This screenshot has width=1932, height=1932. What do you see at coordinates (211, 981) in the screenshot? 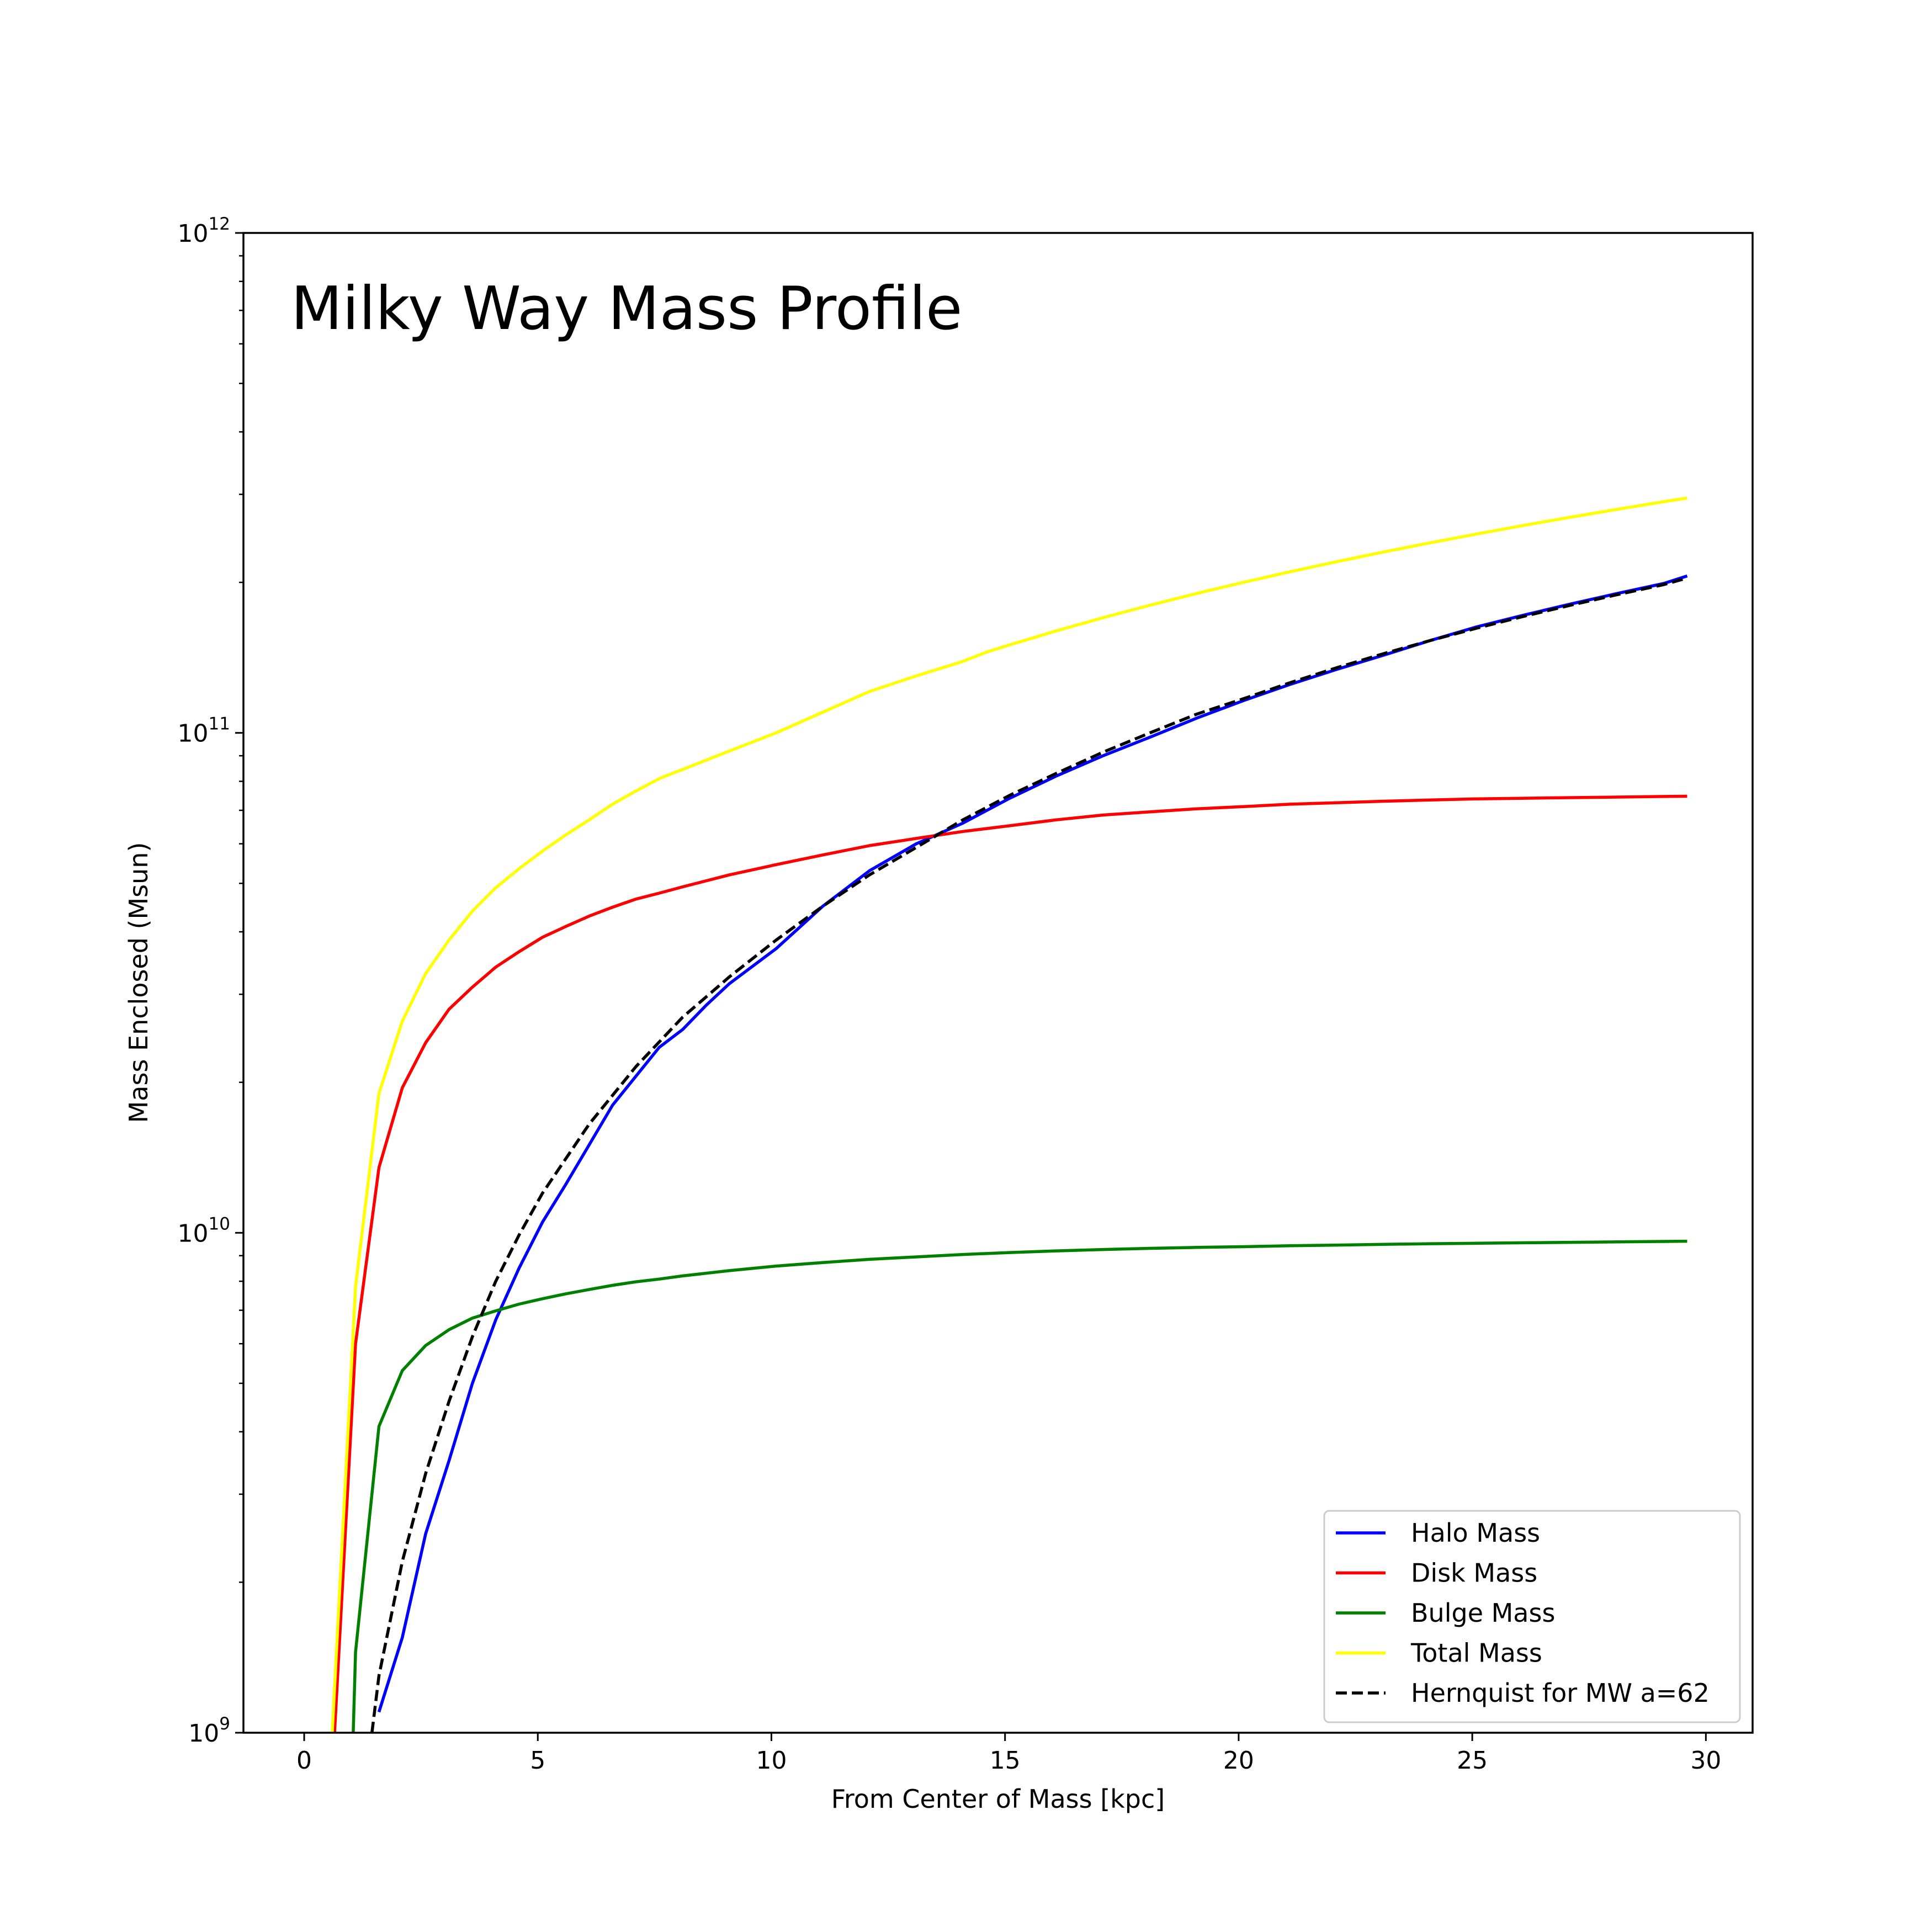
I see `y-axis: 109 1010 1011 1012` at bounding box center [211, 981].